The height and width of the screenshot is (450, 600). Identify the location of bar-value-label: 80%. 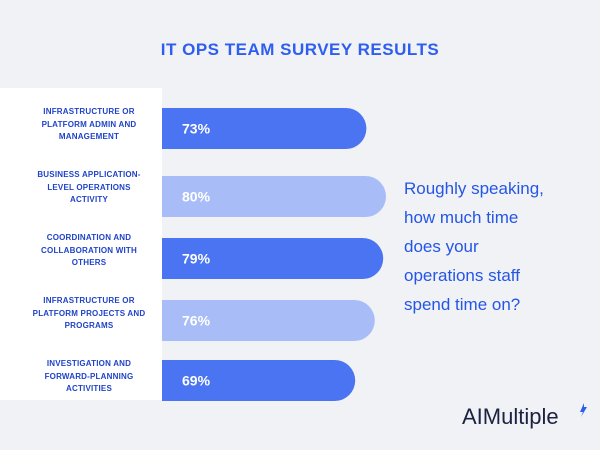
(196, 197).